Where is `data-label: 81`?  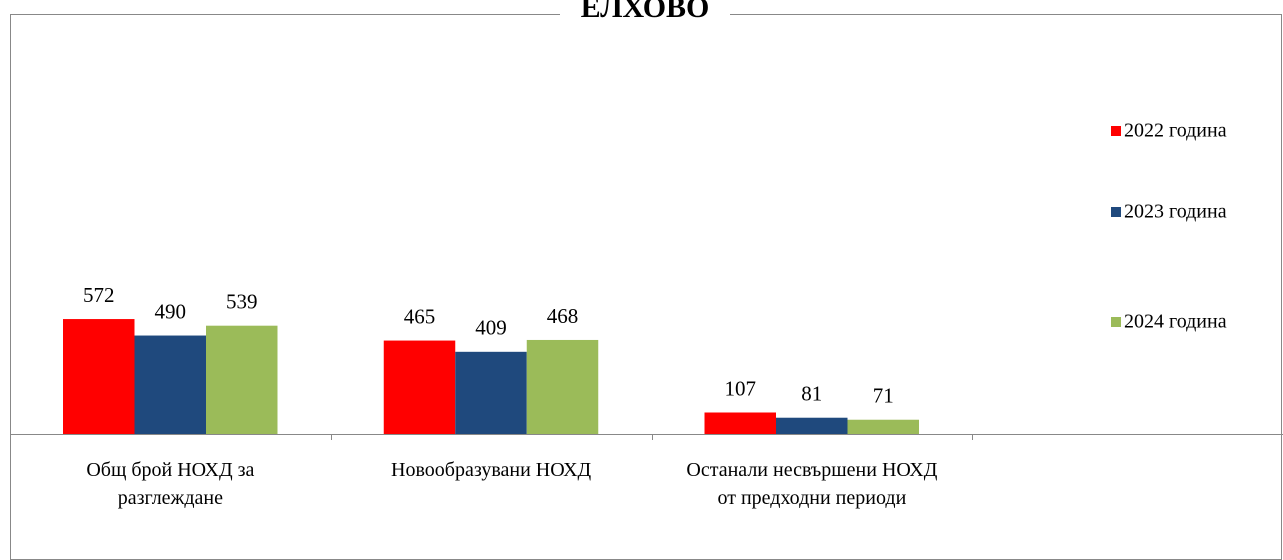 data-label: 81 is located at coordinates (811, 394).